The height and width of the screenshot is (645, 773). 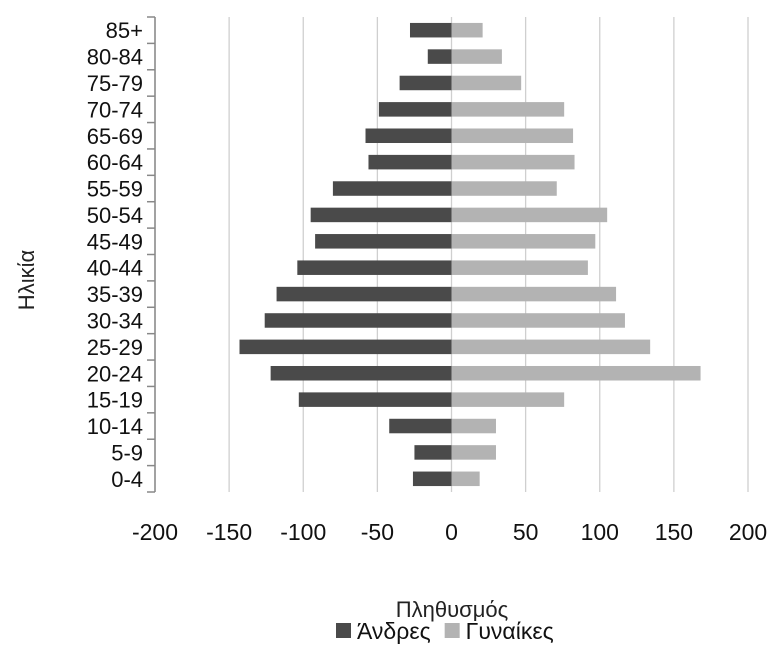 I want to click on y-tick-label: 45-49, so click(x=115, y=241).